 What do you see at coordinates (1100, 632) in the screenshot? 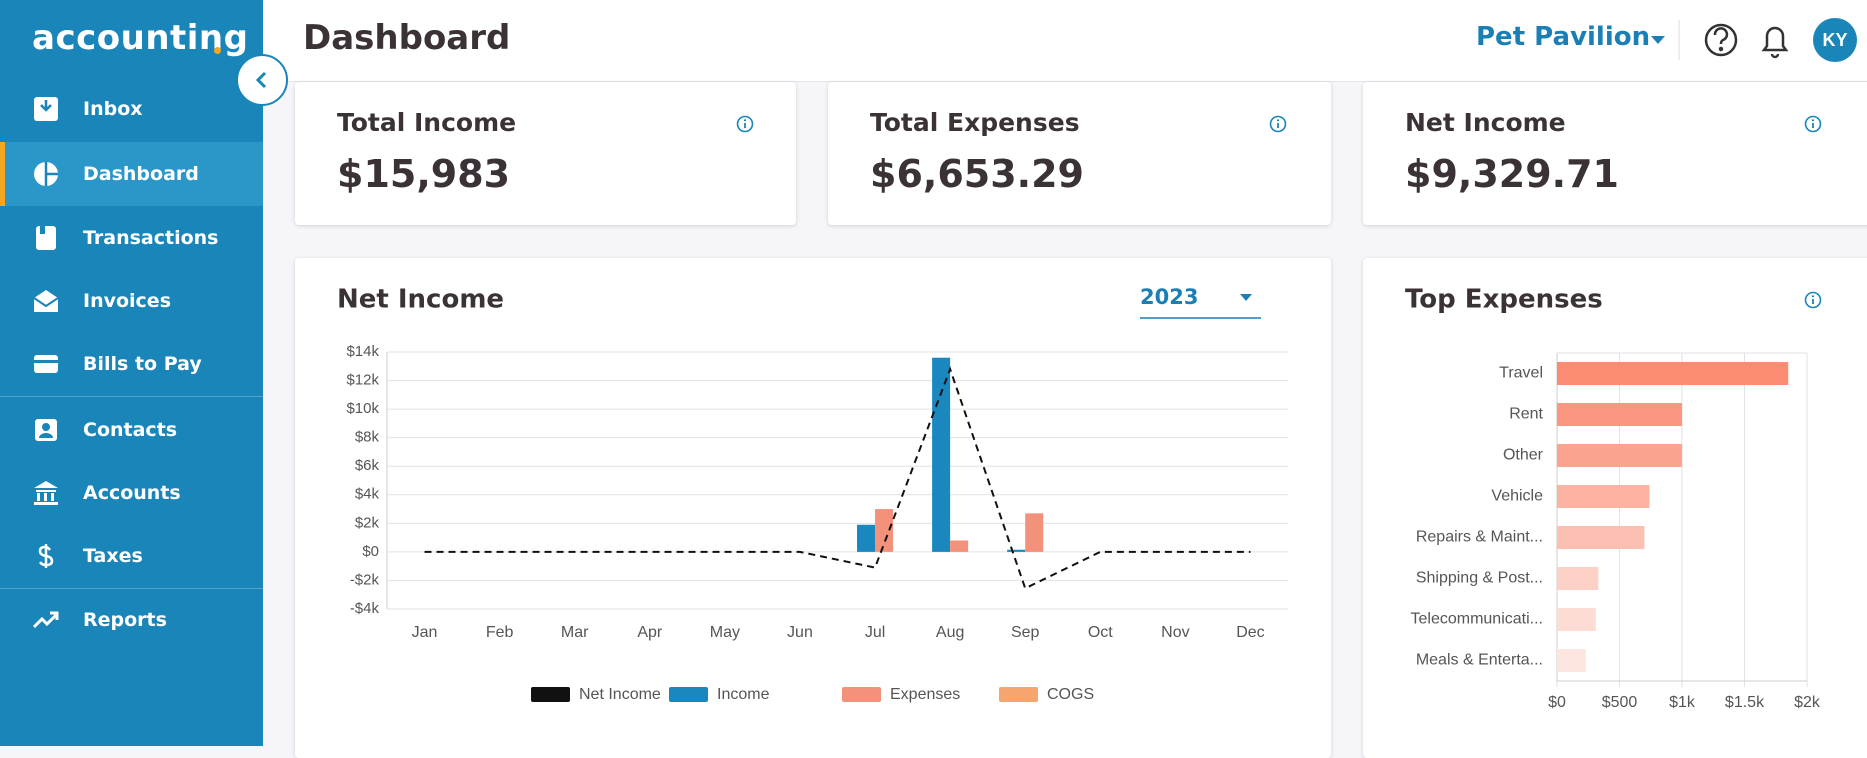
I see `x-tick-label: Oct` at bounding box center [1100, 632].